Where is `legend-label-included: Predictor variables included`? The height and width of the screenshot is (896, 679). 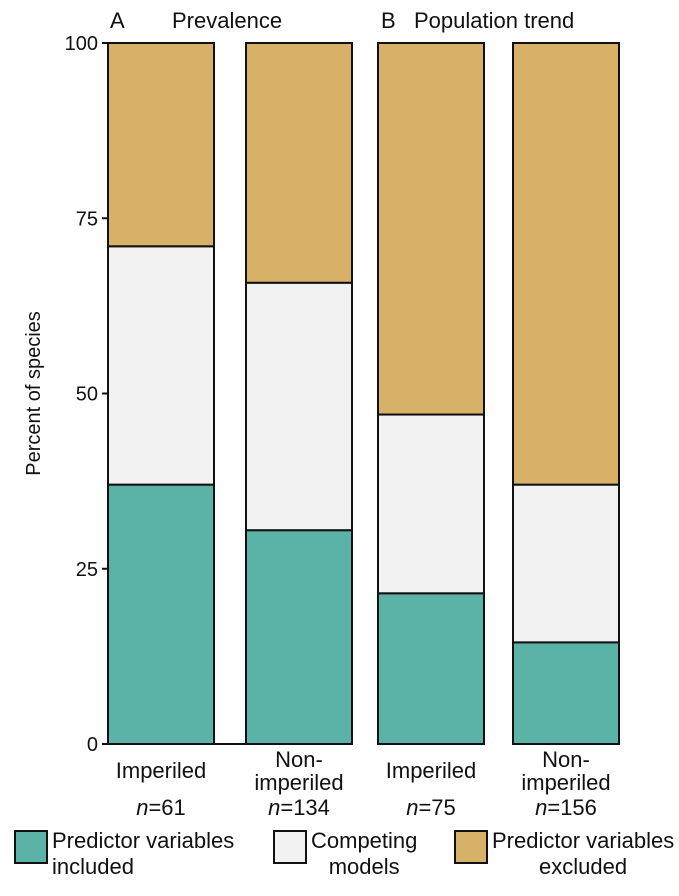
legend-label-included: Predictor variables included is located at coordinates (143, 854).